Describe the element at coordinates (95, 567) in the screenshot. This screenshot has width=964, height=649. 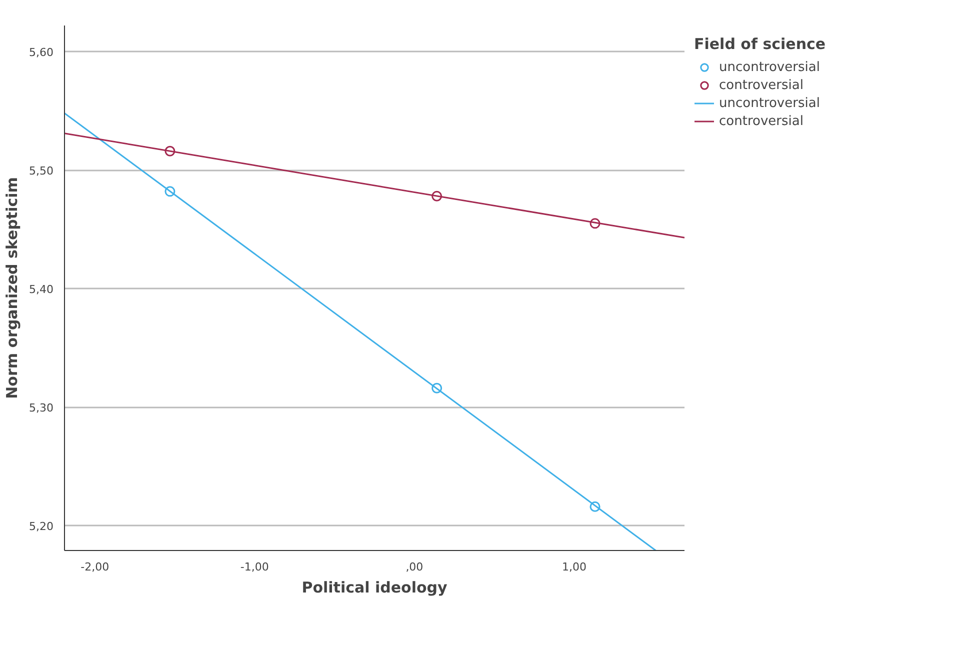
I see `x-tick-label: -2,00` at that location.